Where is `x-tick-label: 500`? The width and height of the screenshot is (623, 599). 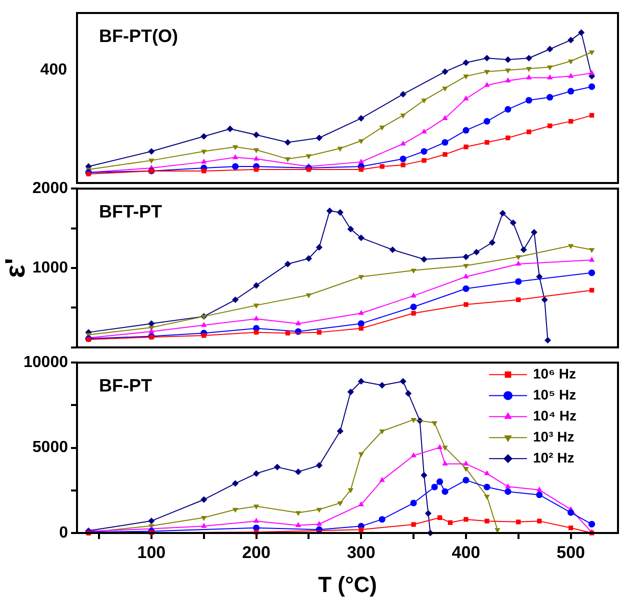
x-tick-label: 500 is located at coordinates (571, 552).